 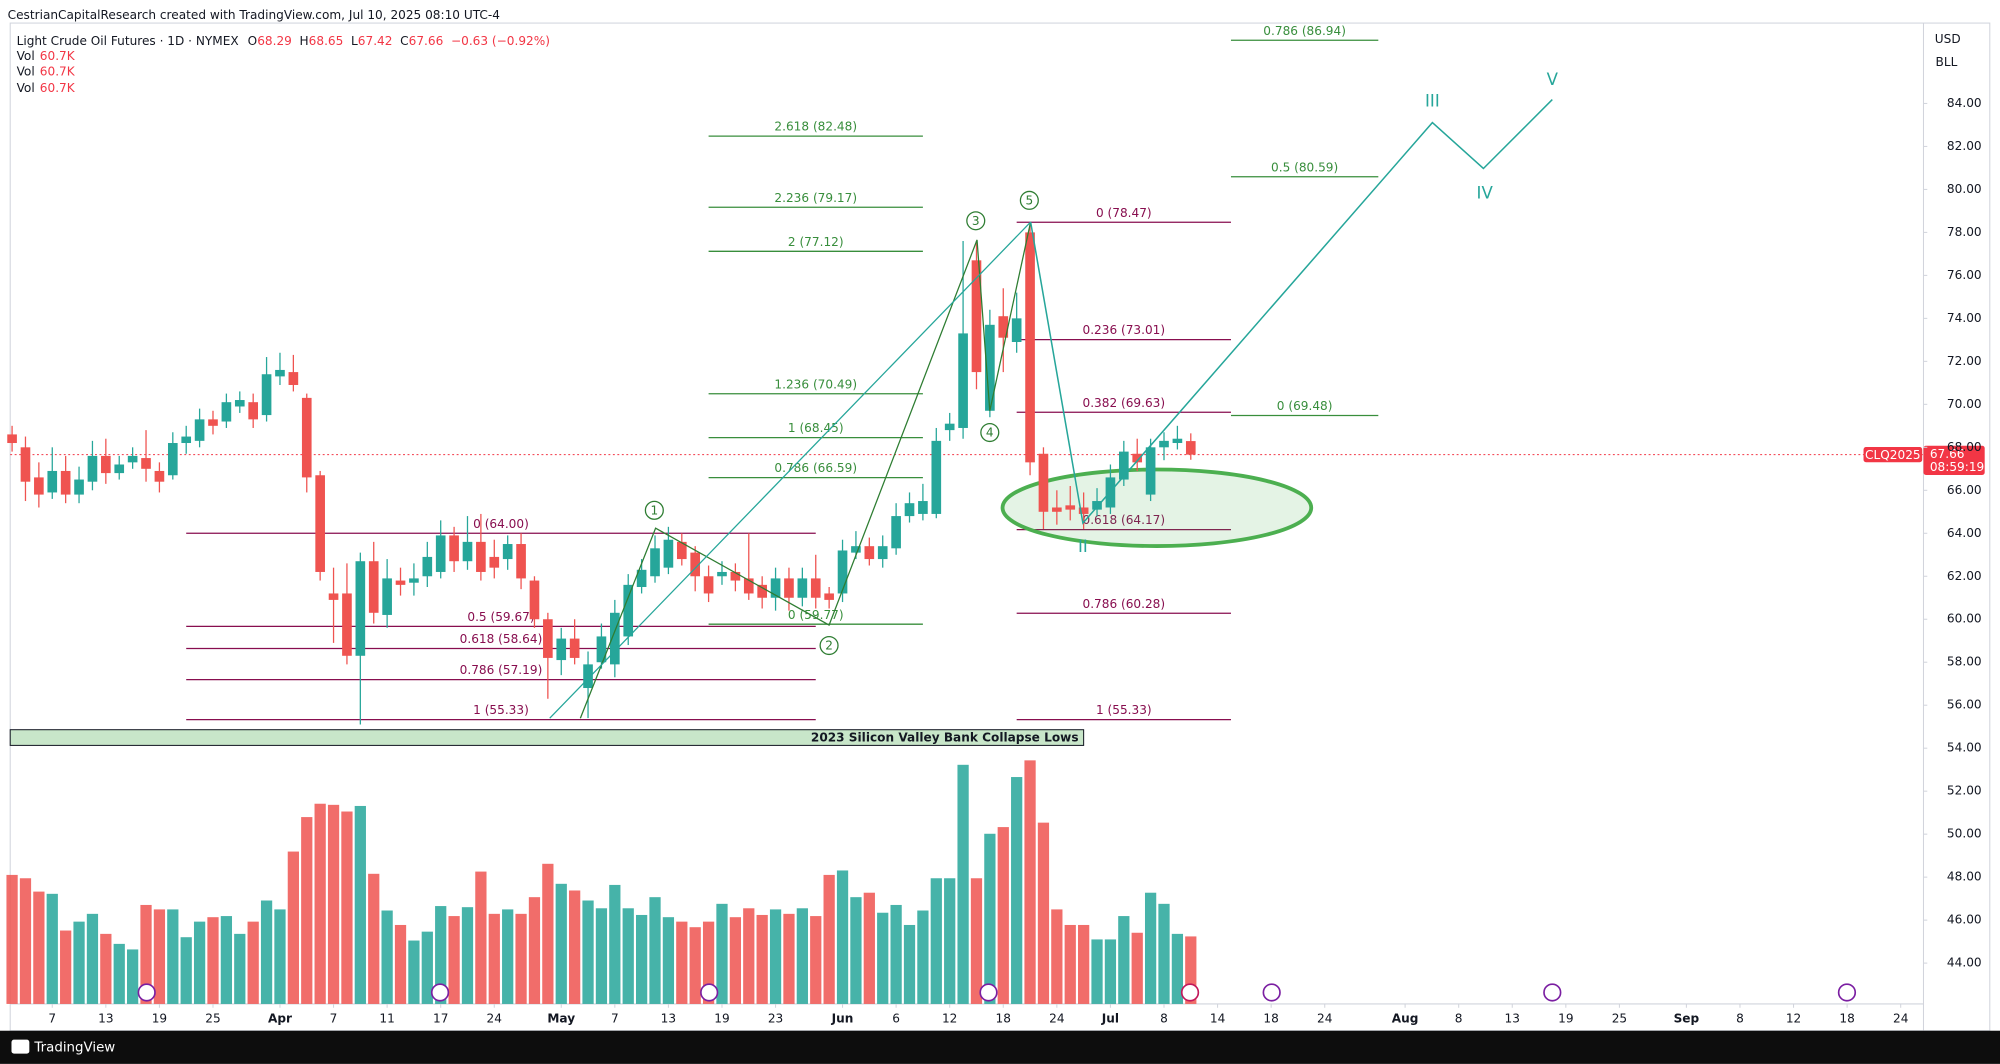 I want to click on fib-label: 0.786 (60.28), so click(x=1123, y=604).